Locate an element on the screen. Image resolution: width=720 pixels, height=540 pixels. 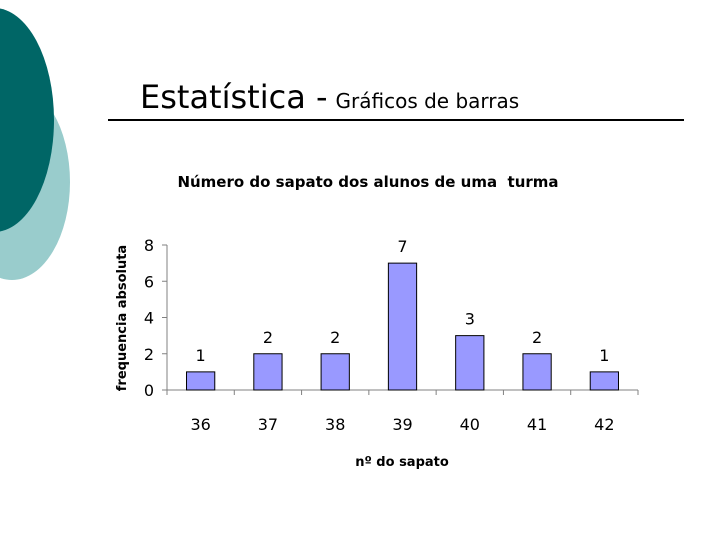
x-tick-label: 37 is located at coordinates (268, 424).